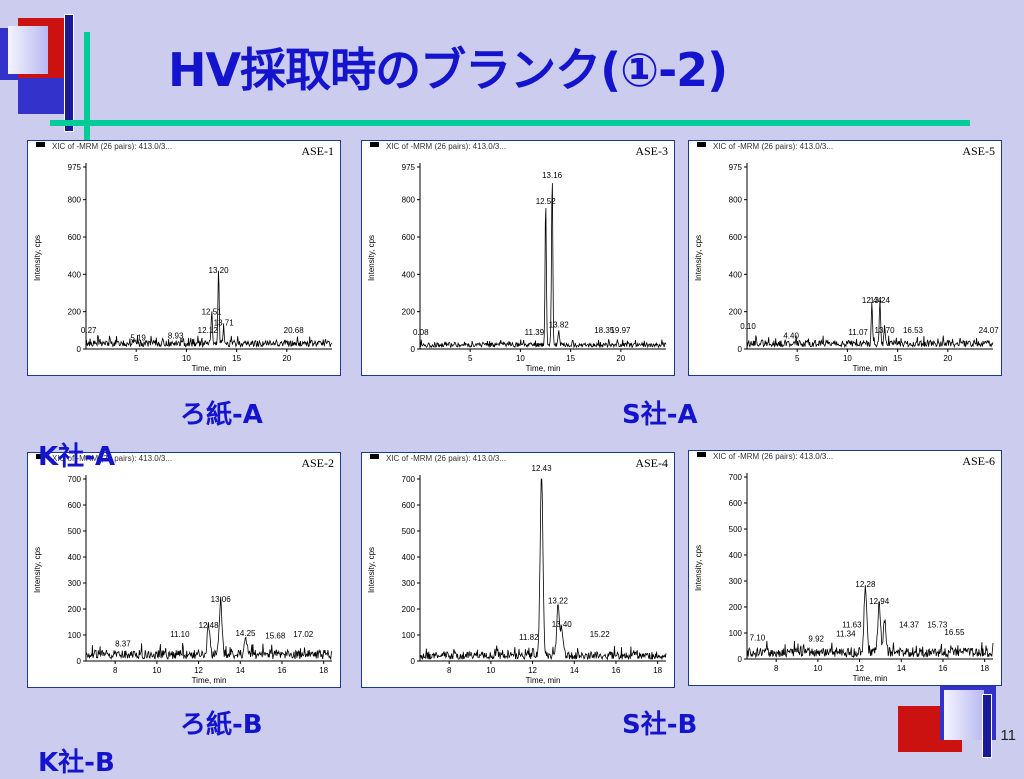 The width and height of the screenshot is (1024, 779). What do you see at coordinates (224, 322) in the screenshot?
I see `peak-label: 13.71` at bounding box center [224, 322].